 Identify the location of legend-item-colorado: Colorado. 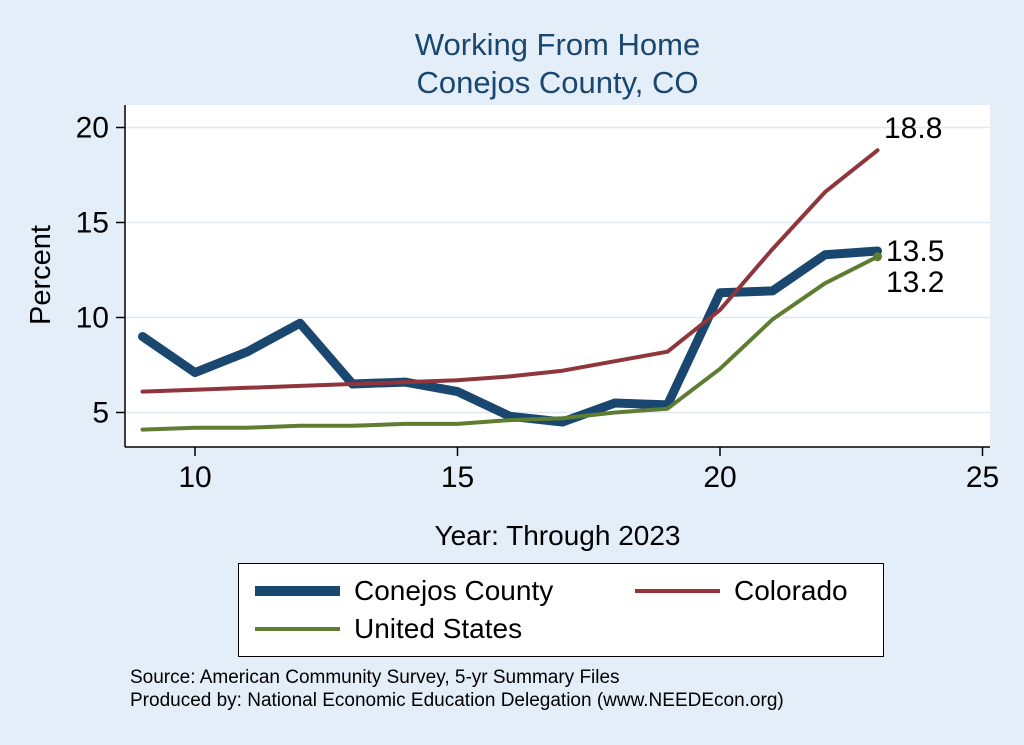
(759, 591).